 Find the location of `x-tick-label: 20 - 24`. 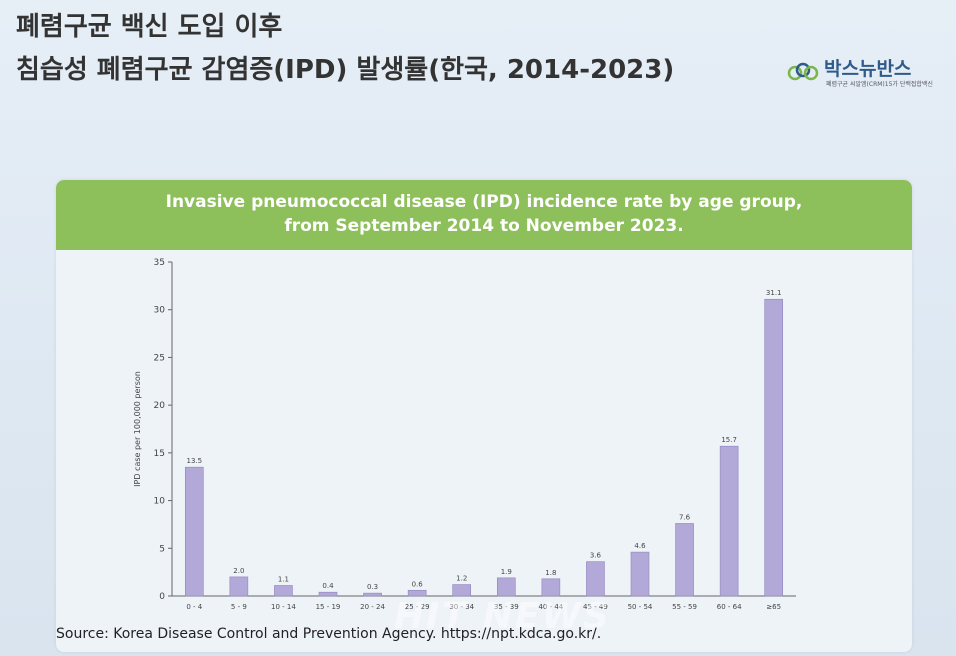

x-tick-label: 20 - 24 is located at coordinates (372, 607).